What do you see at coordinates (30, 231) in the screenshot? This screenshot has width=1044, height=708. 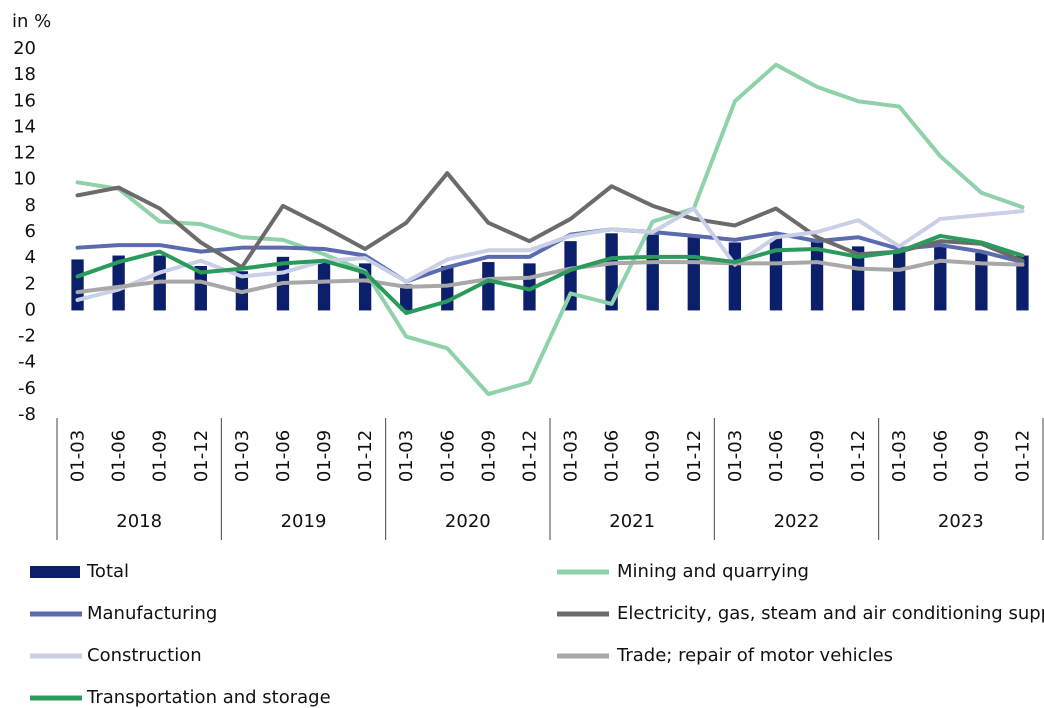 I see `y-tick-label: 6` at bounding box center [30, 231].